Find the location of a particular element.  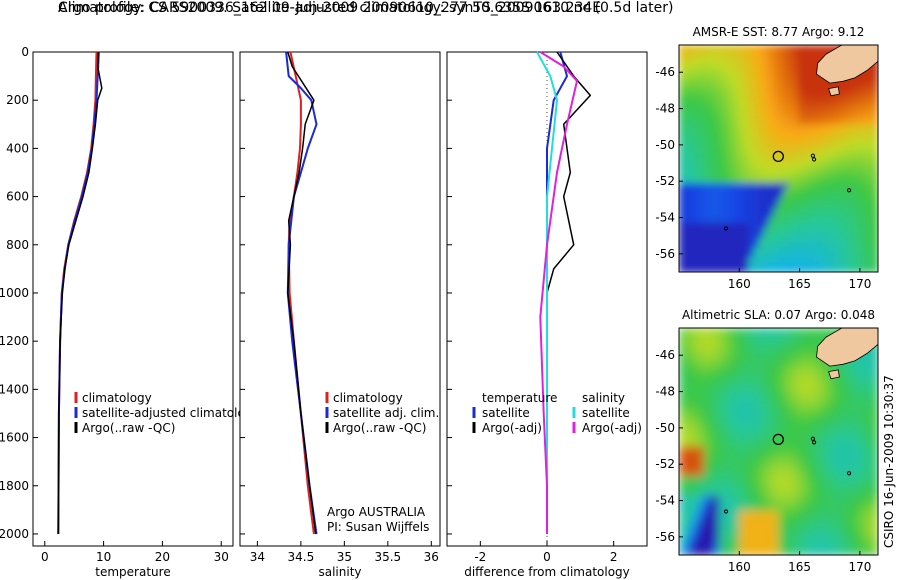

difference-series-salinity-argo-adj- is located at coordinates (558, 292).